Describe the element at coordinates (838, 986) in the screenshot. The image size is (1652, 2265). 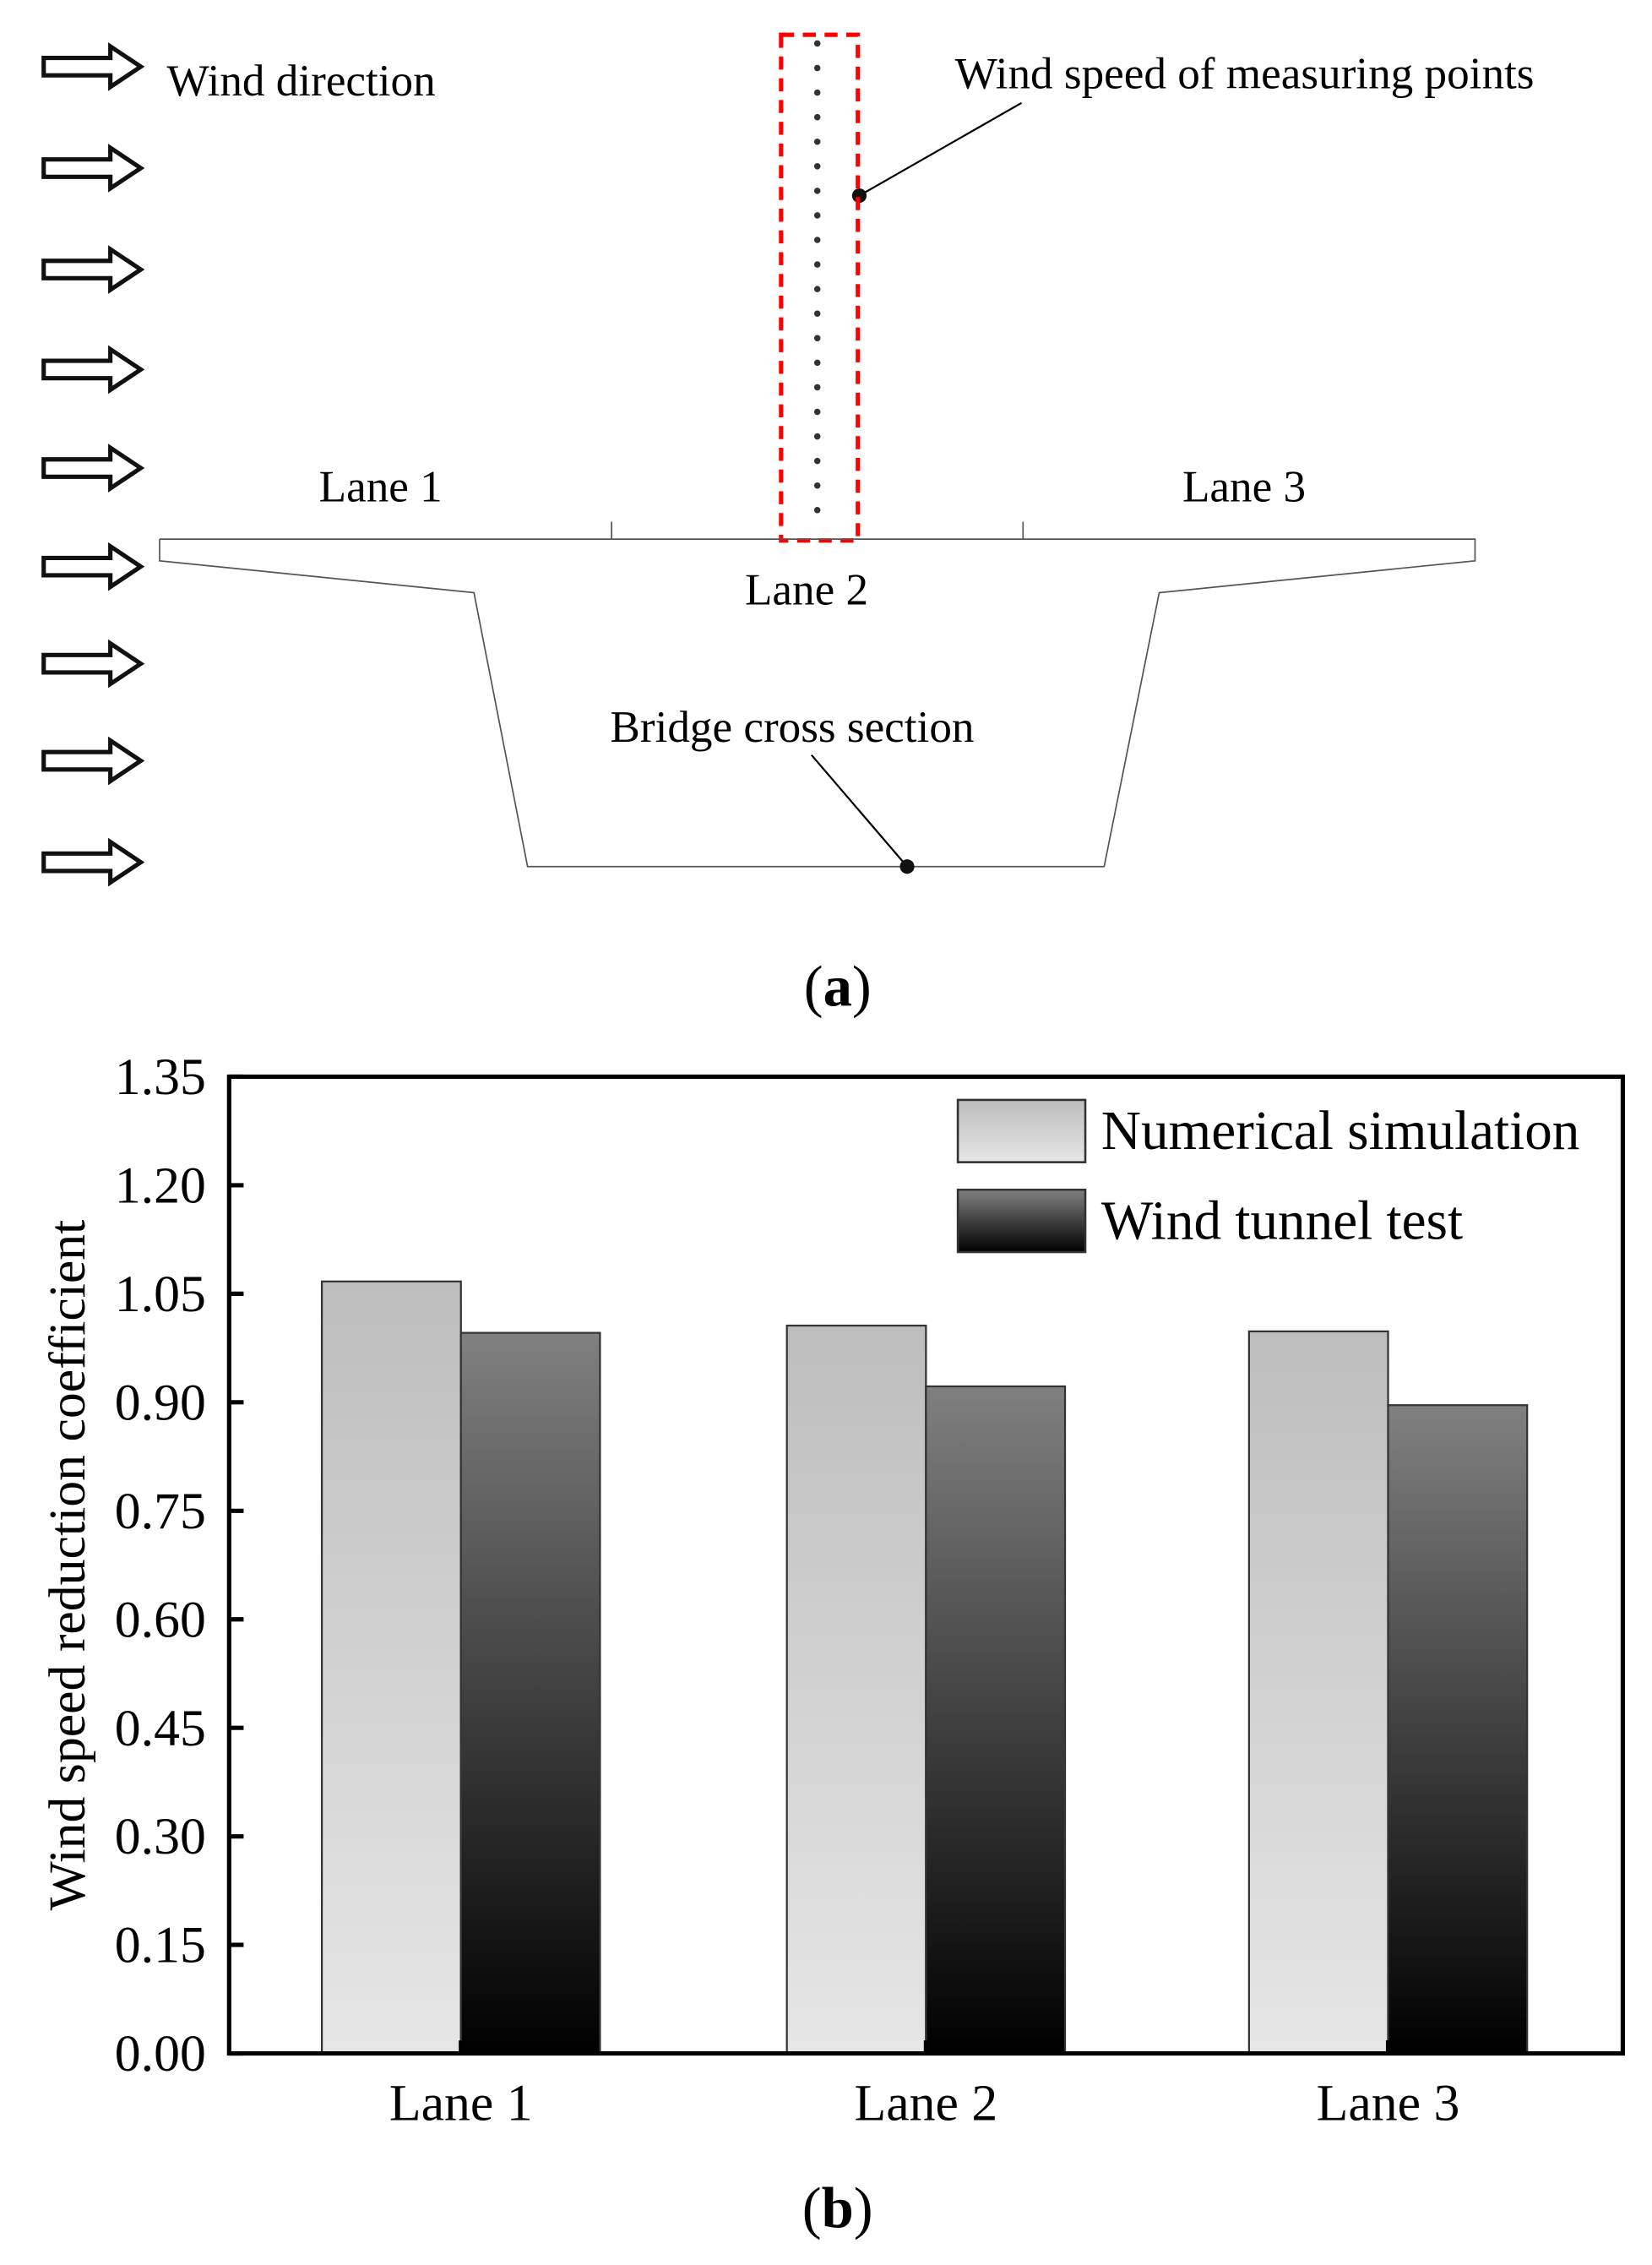
I see `panel-a-caption: (a)` at that location.